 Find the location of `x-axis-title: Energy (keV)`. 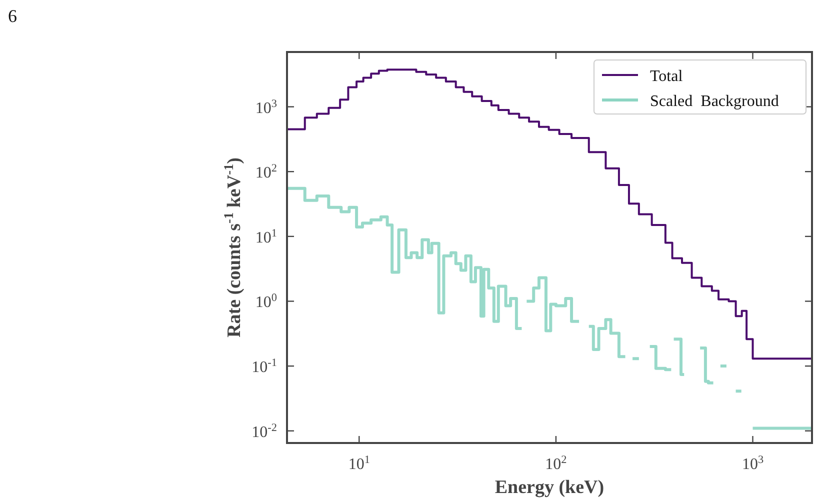

x-axis-title: Energy (keV) is located at coordinates (549, 487).